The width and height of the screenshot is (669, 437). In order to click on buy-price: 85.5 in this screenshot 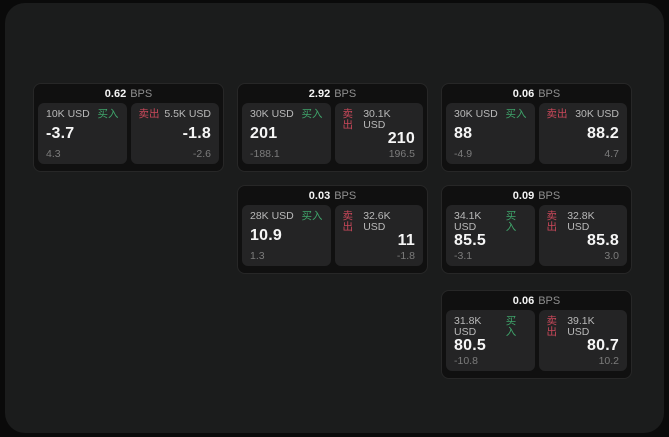, I will do `click(470, 241)`.